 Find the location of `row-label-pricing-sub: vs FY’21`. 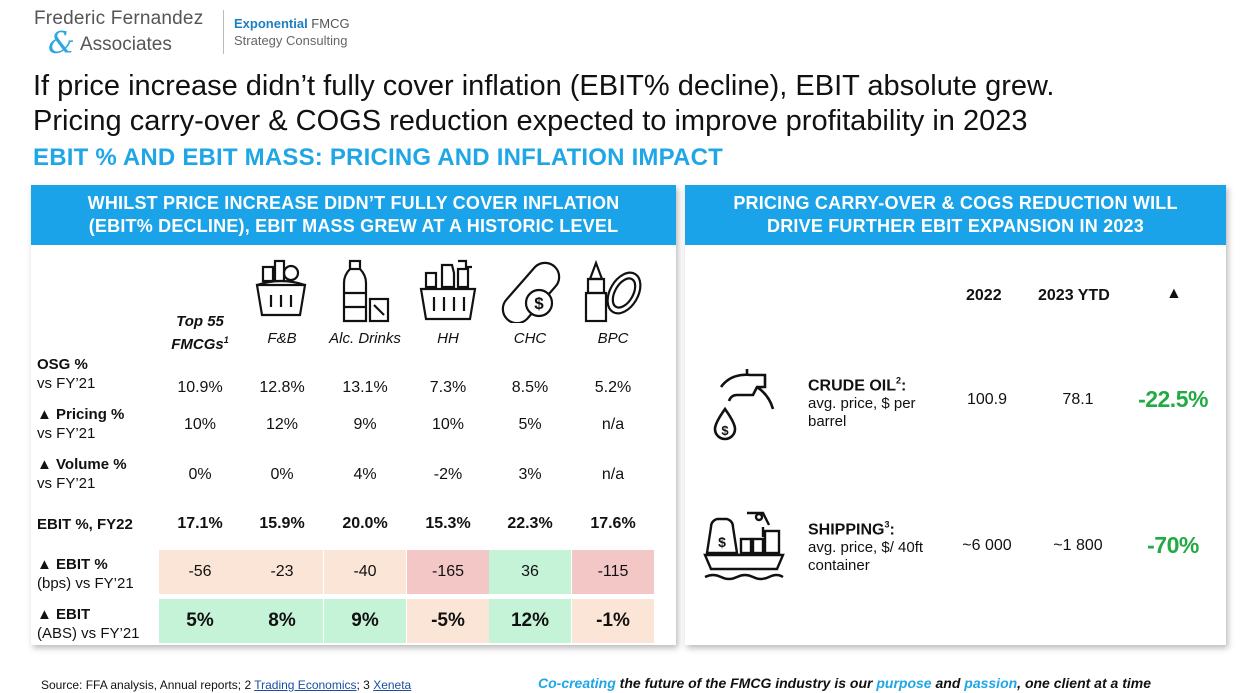

row-label-pricing-sub: vs FY’21 is located at coordinates (66, 433).